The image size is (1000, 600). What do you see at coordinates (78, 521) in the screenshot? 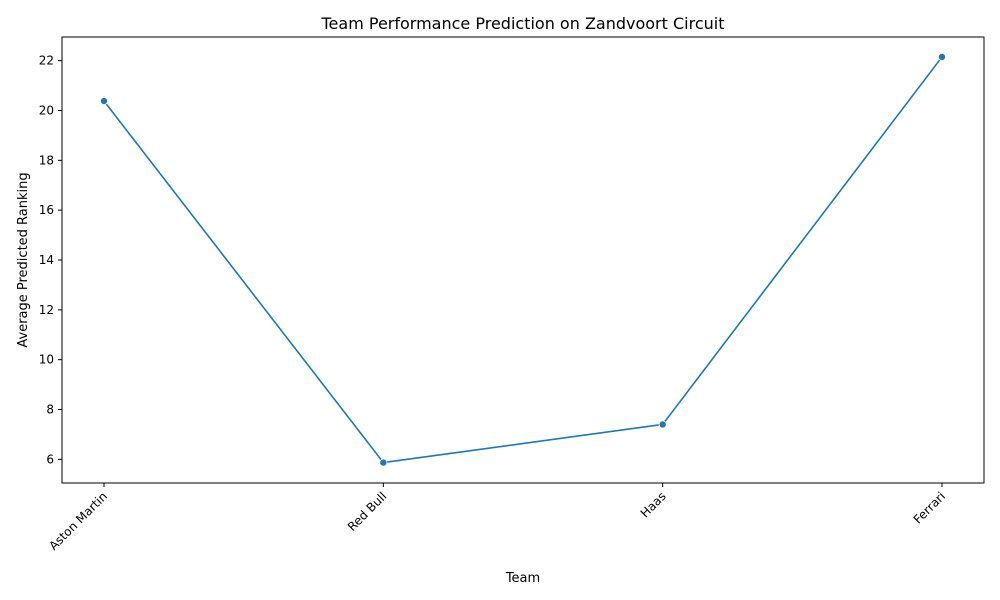
I see `x-tick-label: Aston Martin` at bounding box center [78, 521].